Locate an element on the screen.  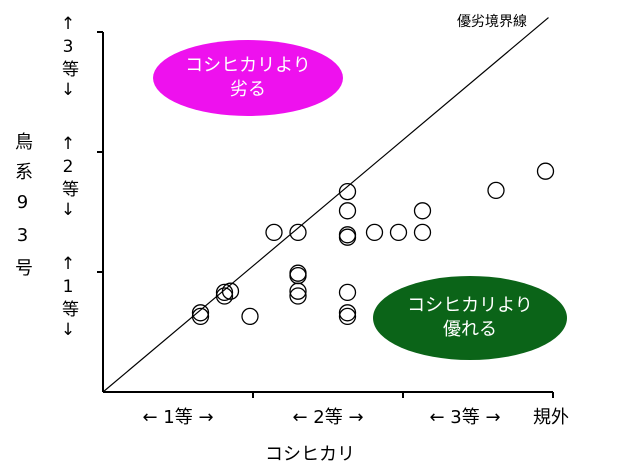
x-axis-title: コシヒカリ is located at coordinates (310, 454).